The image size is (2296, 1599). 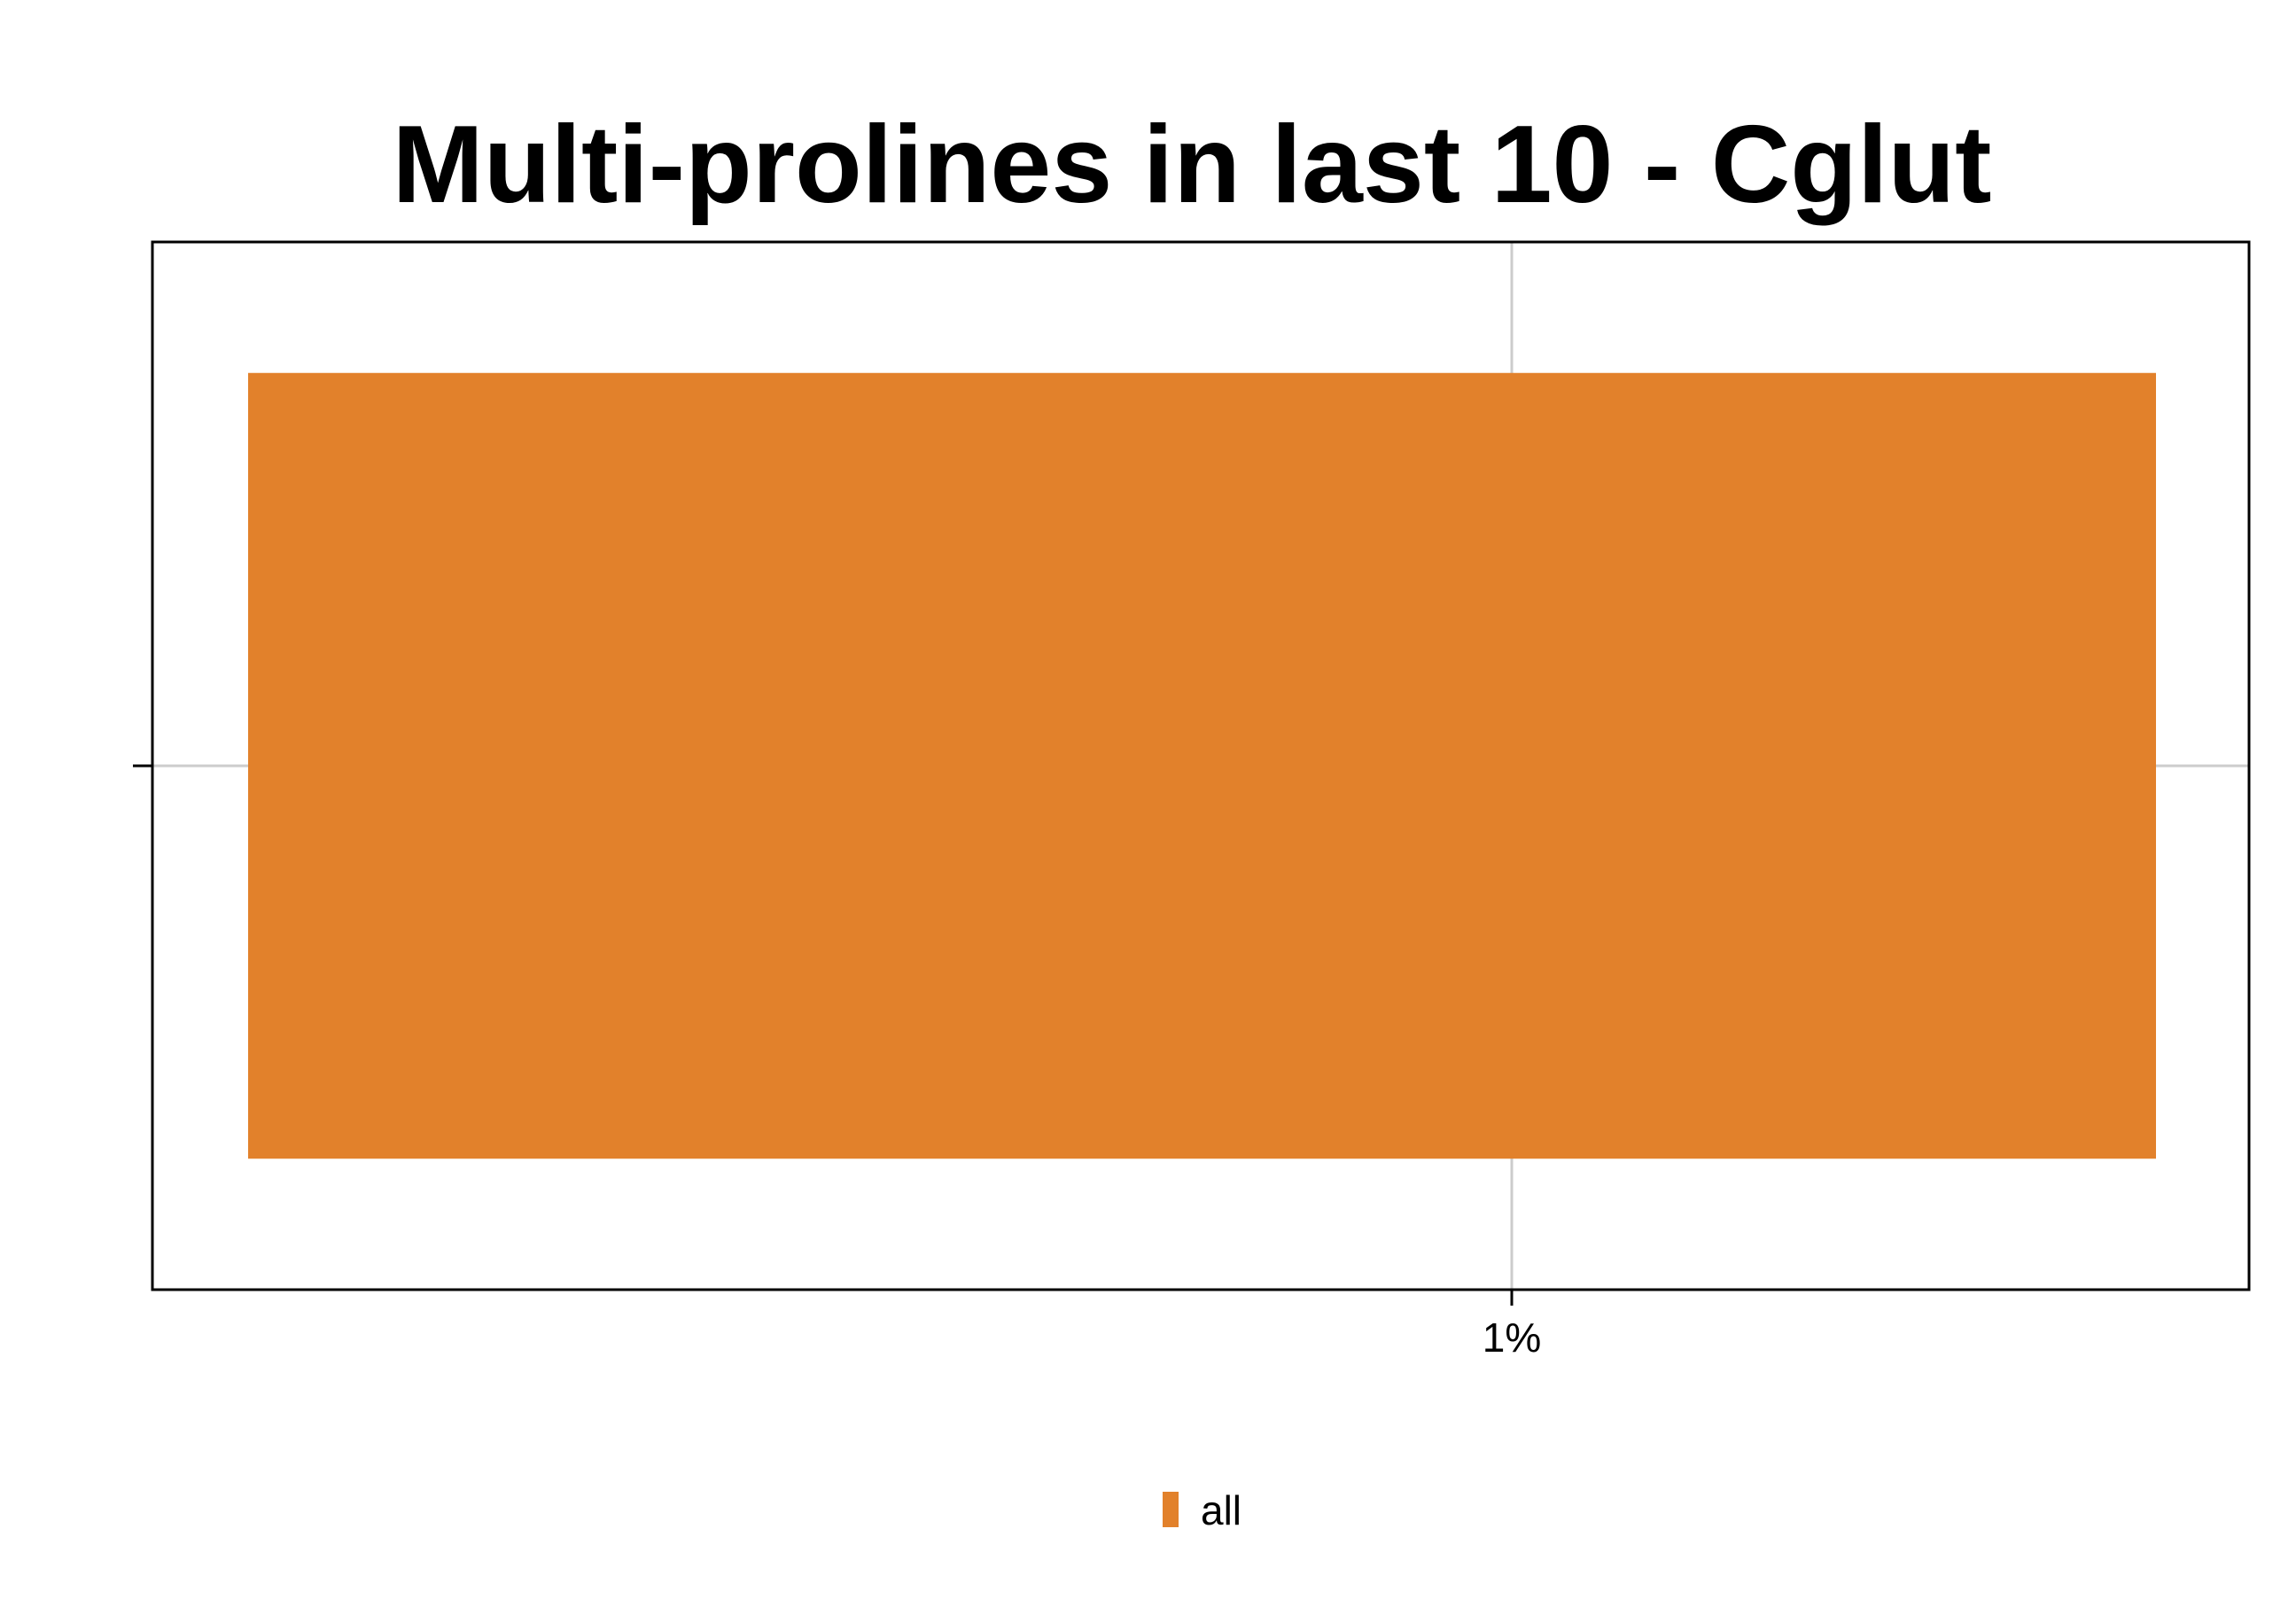 I want to click on x-axis-ticks: 1%, so click(x=1512, y=1325).